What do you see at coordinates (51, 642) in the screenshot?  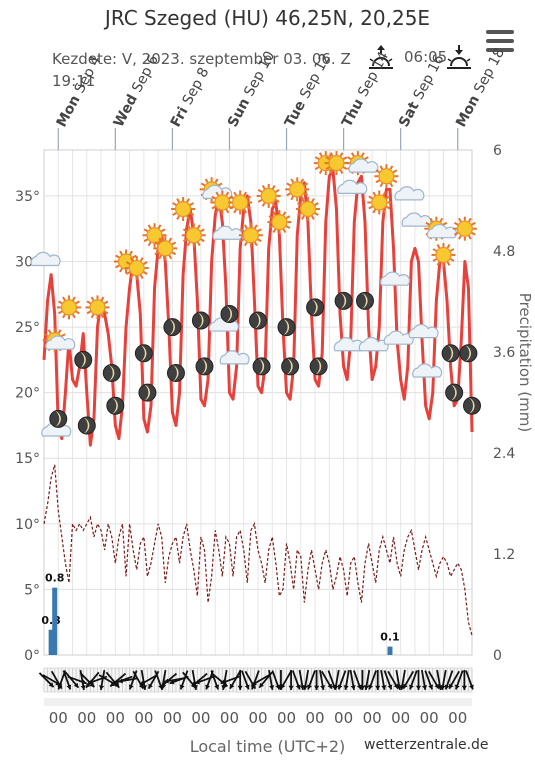 I see `precipitation-bar` at bounding box center [51, 642].